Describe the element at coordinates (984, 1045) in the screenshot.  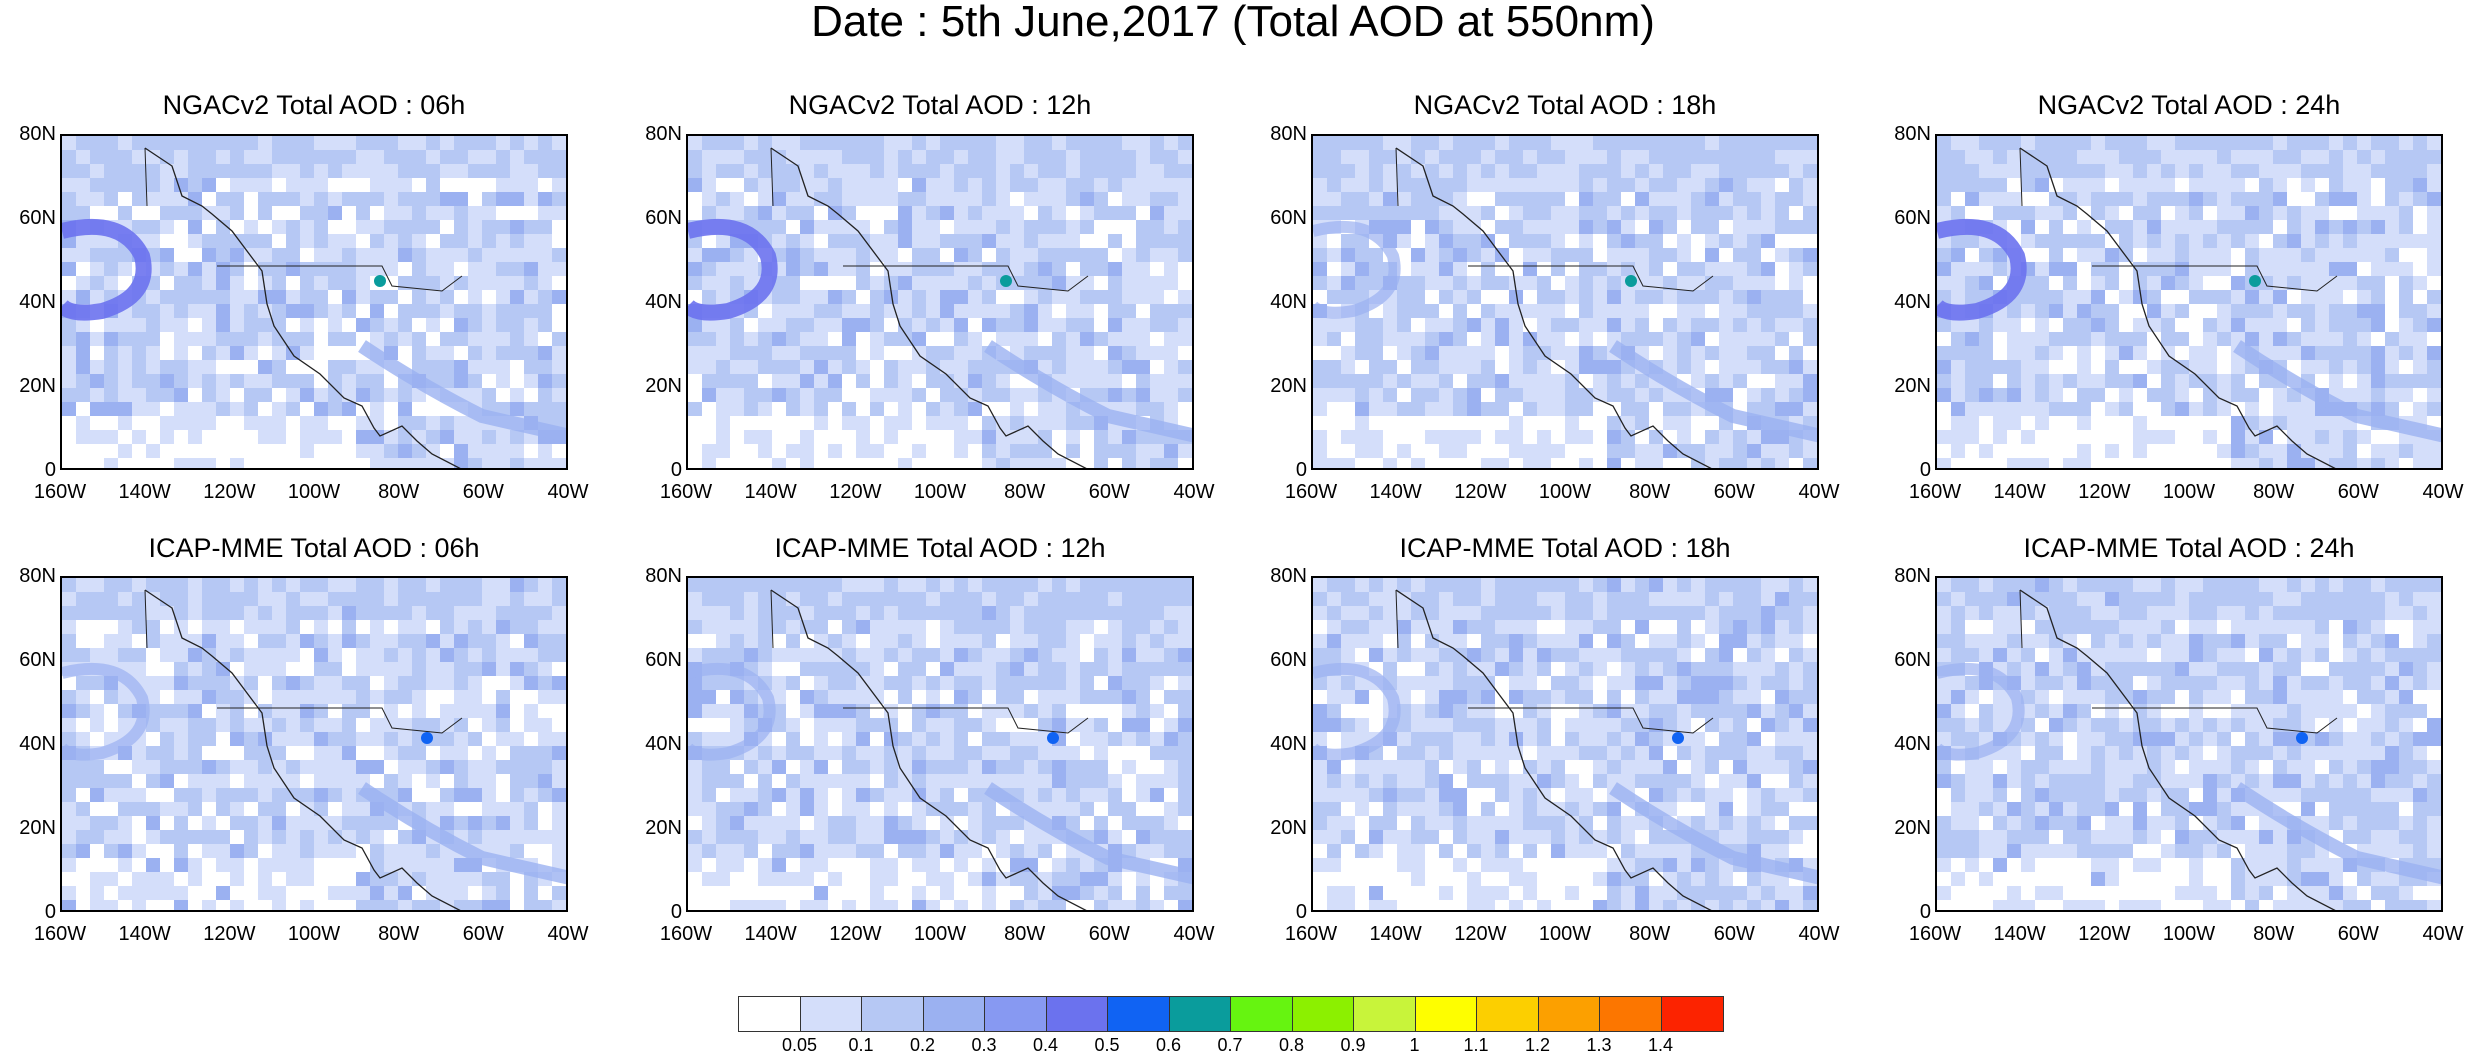
I see `colorbar-label: 0.3` at that location.